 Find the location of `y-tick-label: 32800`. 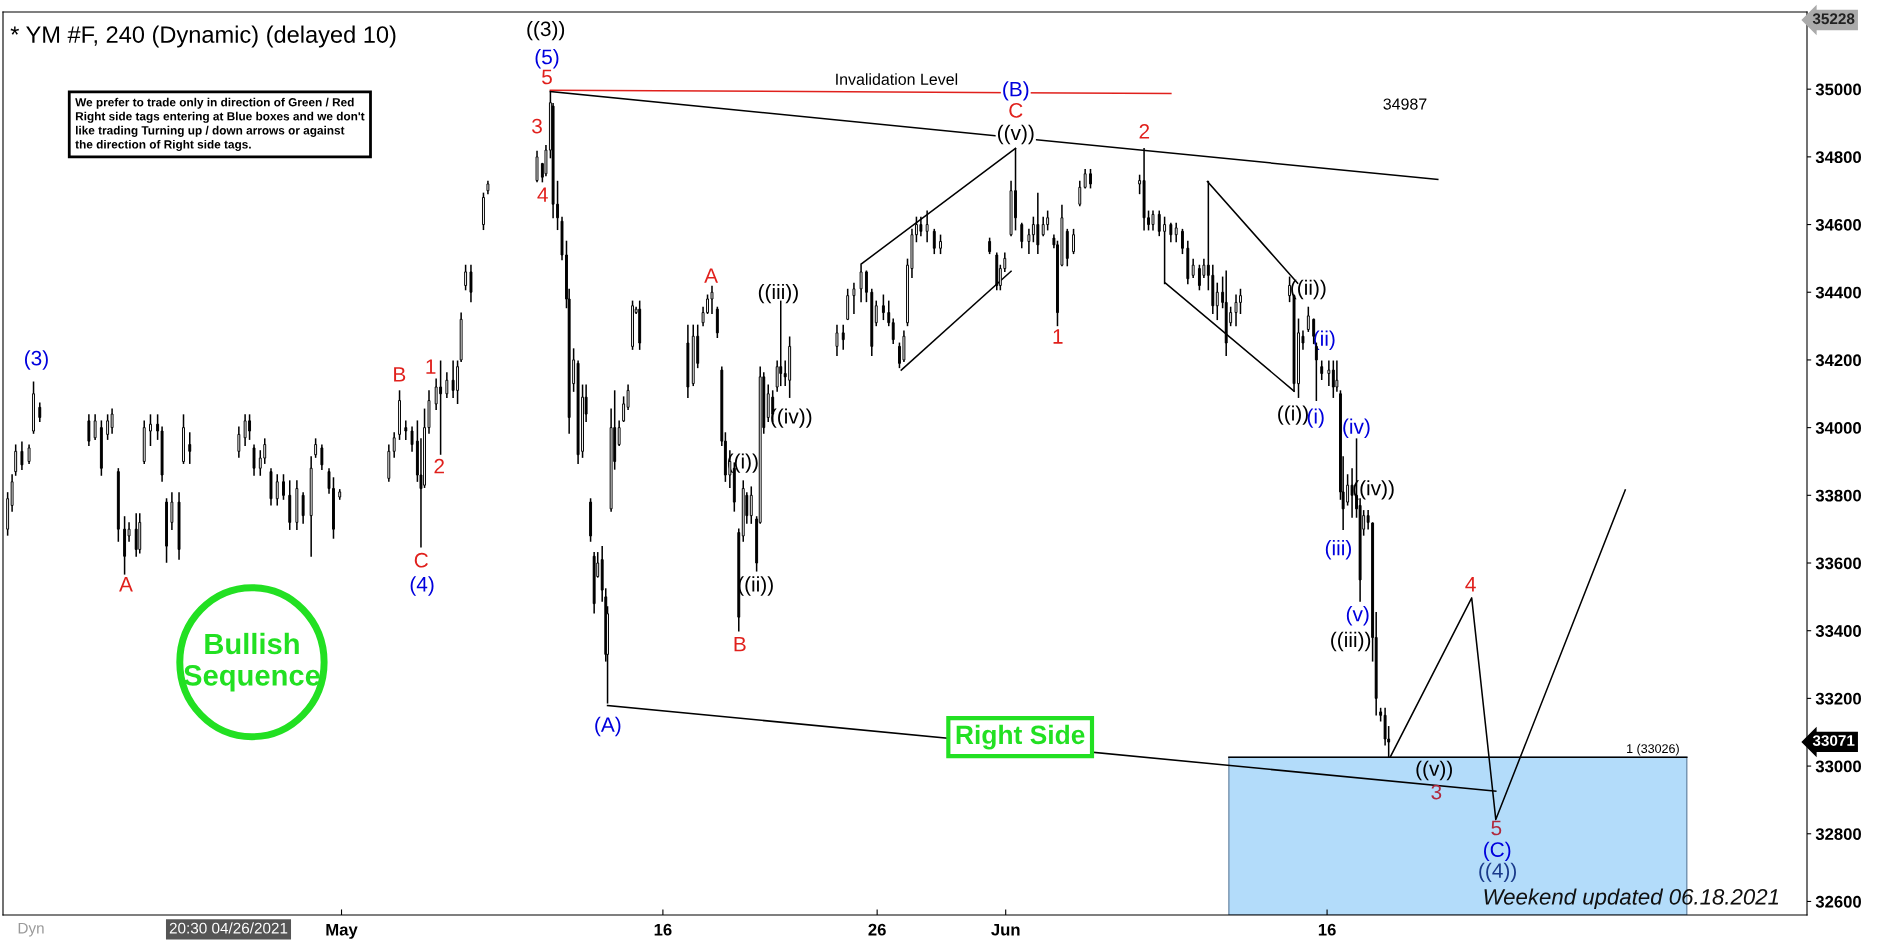

y-tick-label: 32800 is located at coordinates (1838, 834).